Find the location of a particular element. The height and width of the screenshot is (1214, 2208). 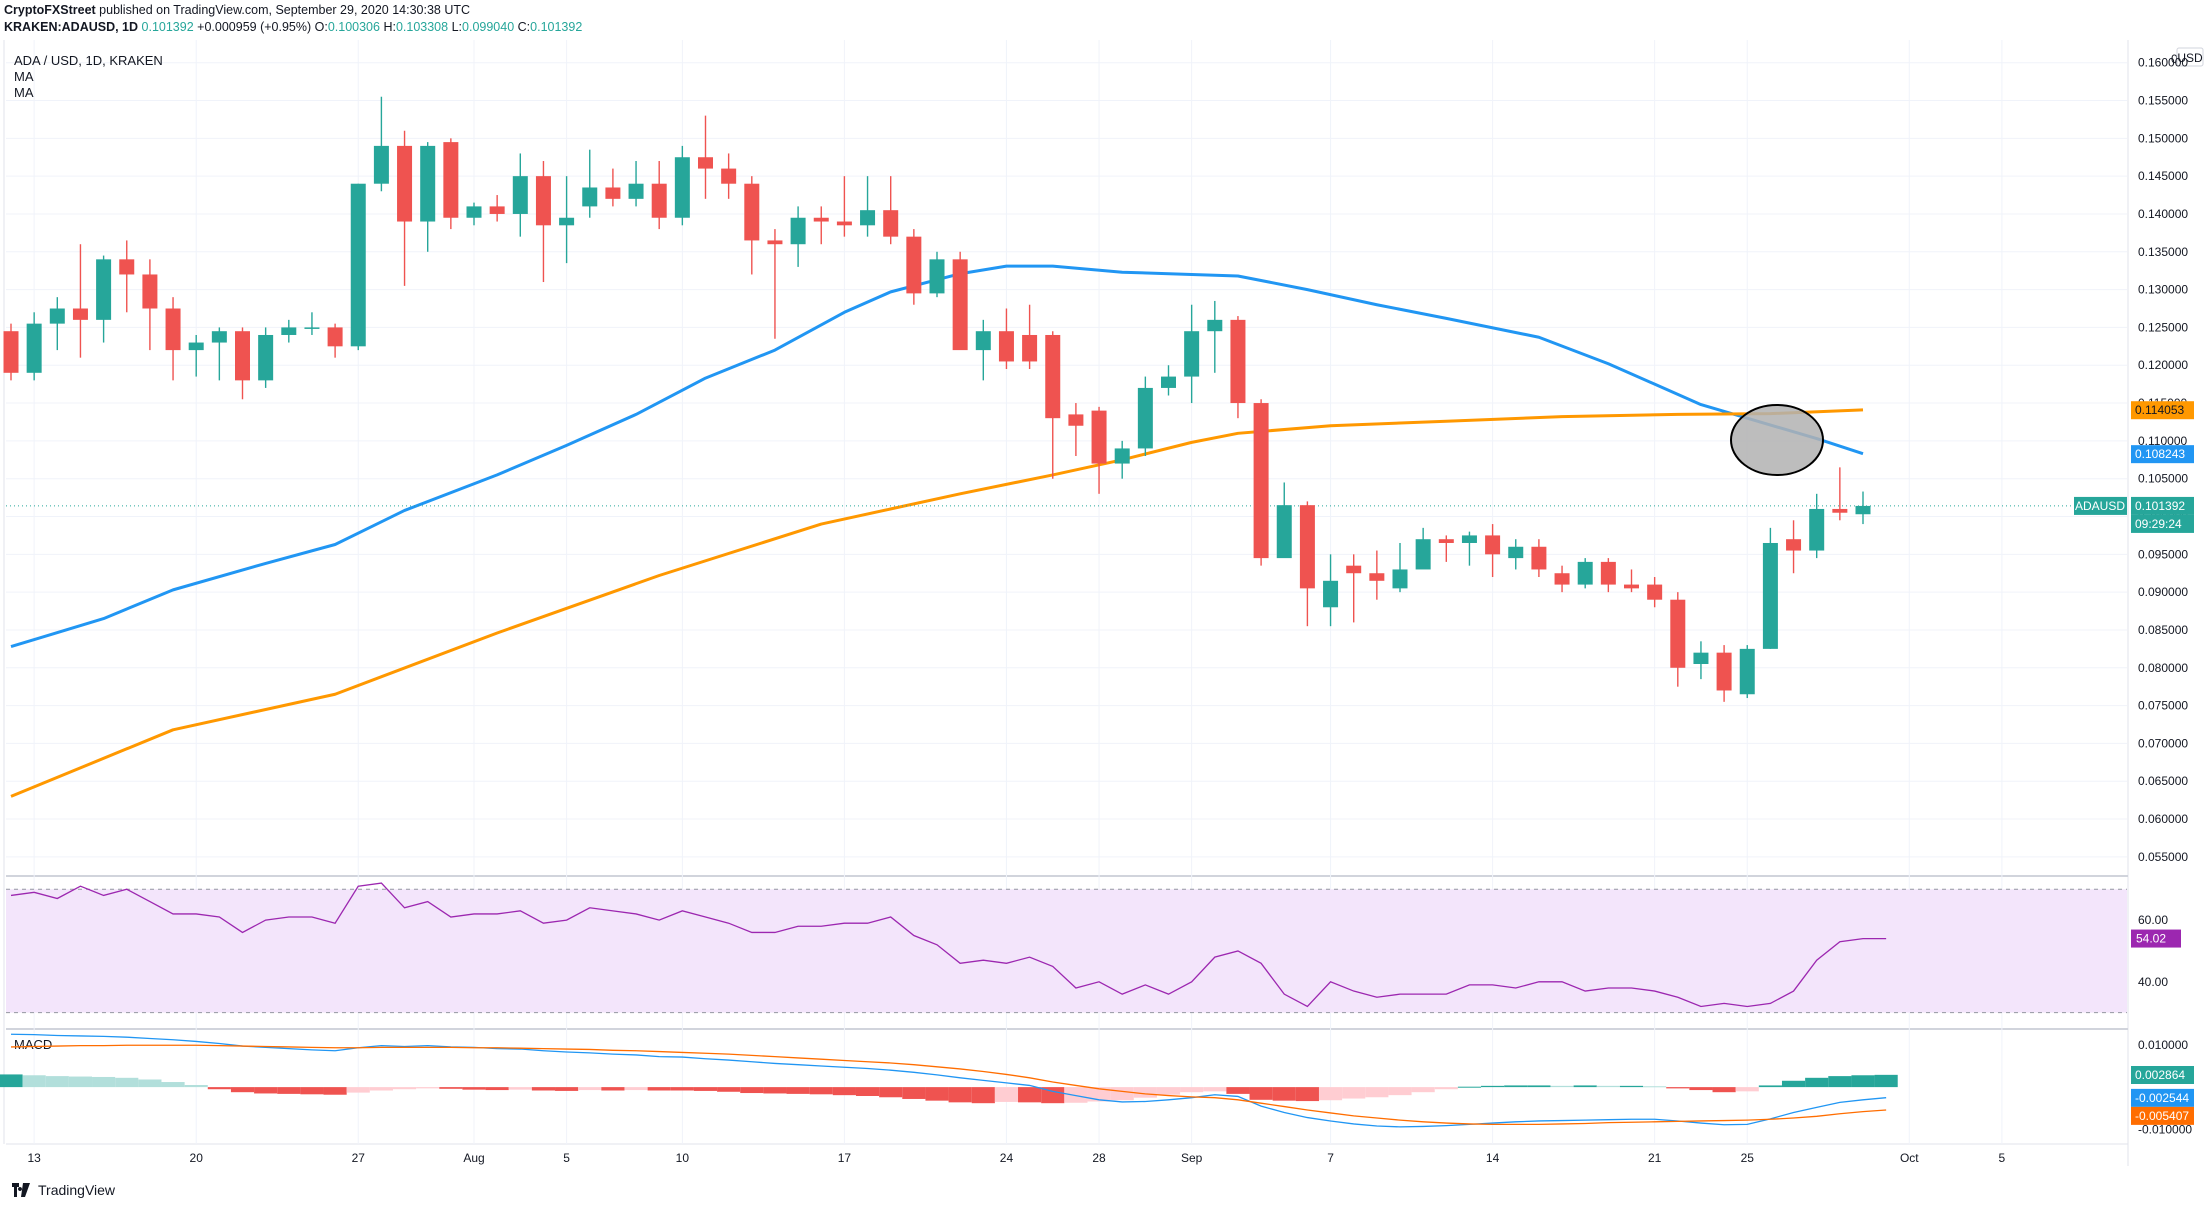

legend-ma-1: MA is located at coordinates (24, 76).